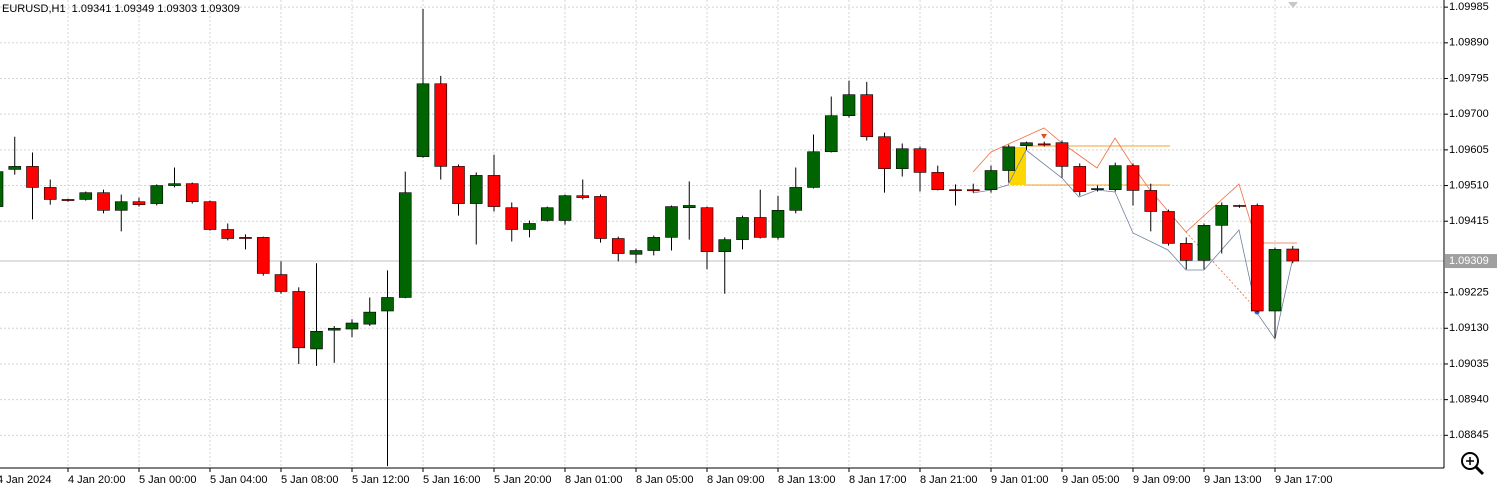 The width and height of the screenshot is (1500, 490). I want to click on zoom-icon, so click(1473, 464).